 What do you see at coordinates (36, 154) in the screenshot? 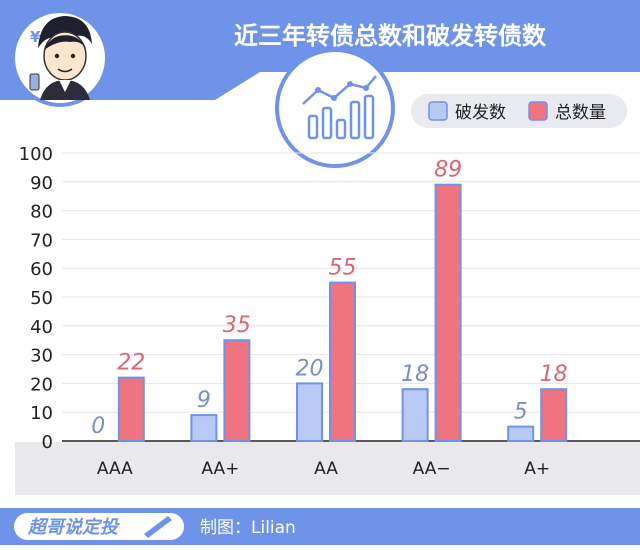
I see `y-tick-label: 100` at bounding box center [36, 154].